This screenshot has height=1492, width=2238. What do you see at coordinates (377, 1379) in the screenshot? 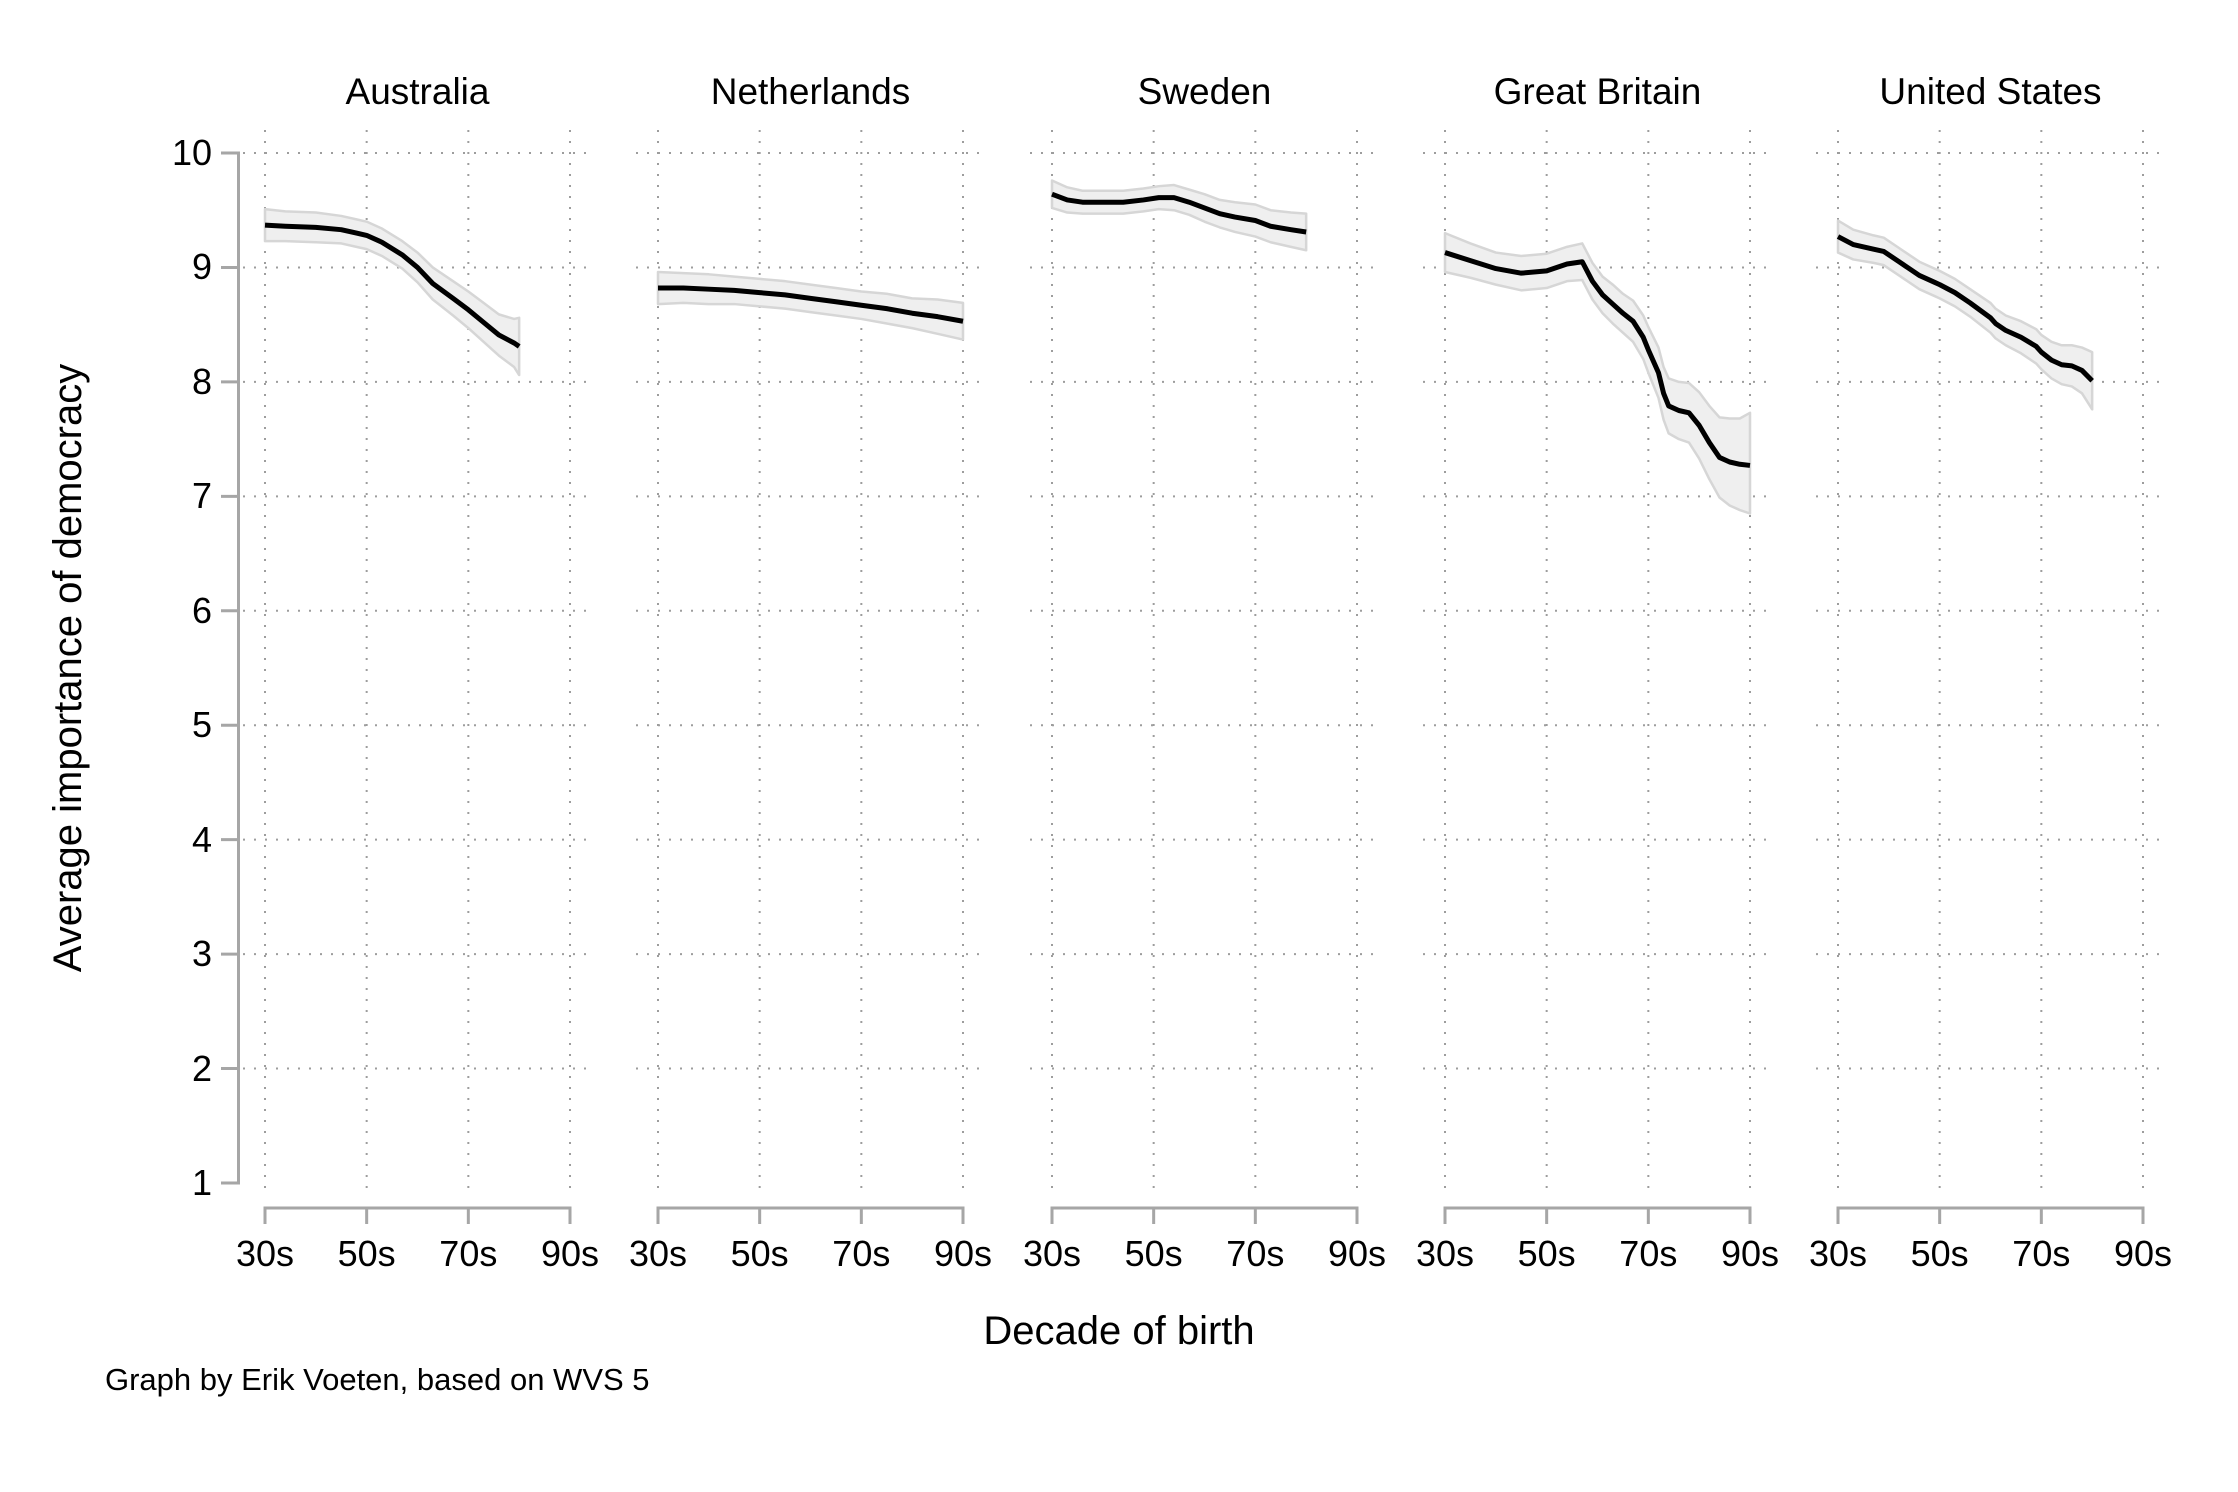
I see `figure-caption: Graph by Erik Voeten, based on WVS 5` at bounding box center [377, 1379].